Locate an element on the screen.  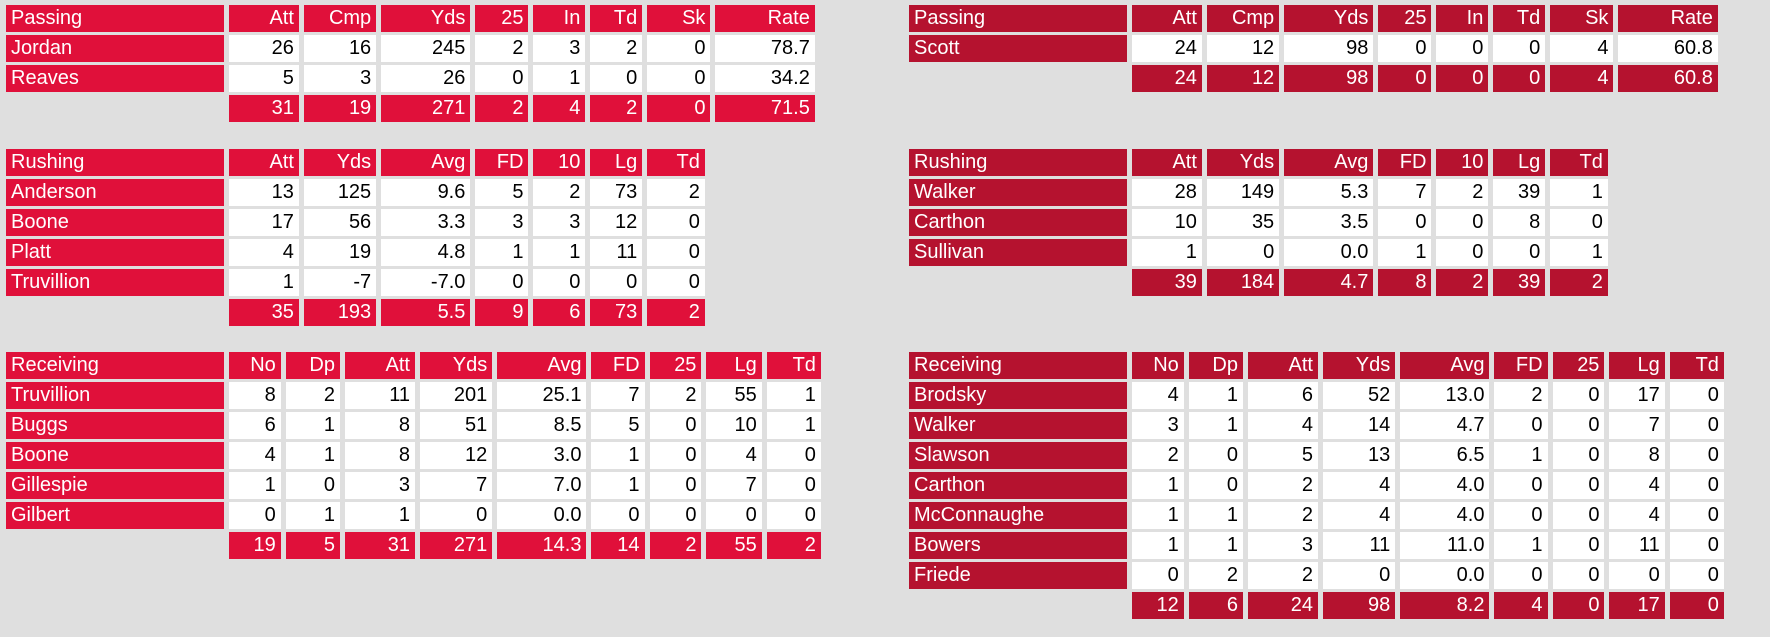
total-cell: 19 is located at coordinates (254, 545).